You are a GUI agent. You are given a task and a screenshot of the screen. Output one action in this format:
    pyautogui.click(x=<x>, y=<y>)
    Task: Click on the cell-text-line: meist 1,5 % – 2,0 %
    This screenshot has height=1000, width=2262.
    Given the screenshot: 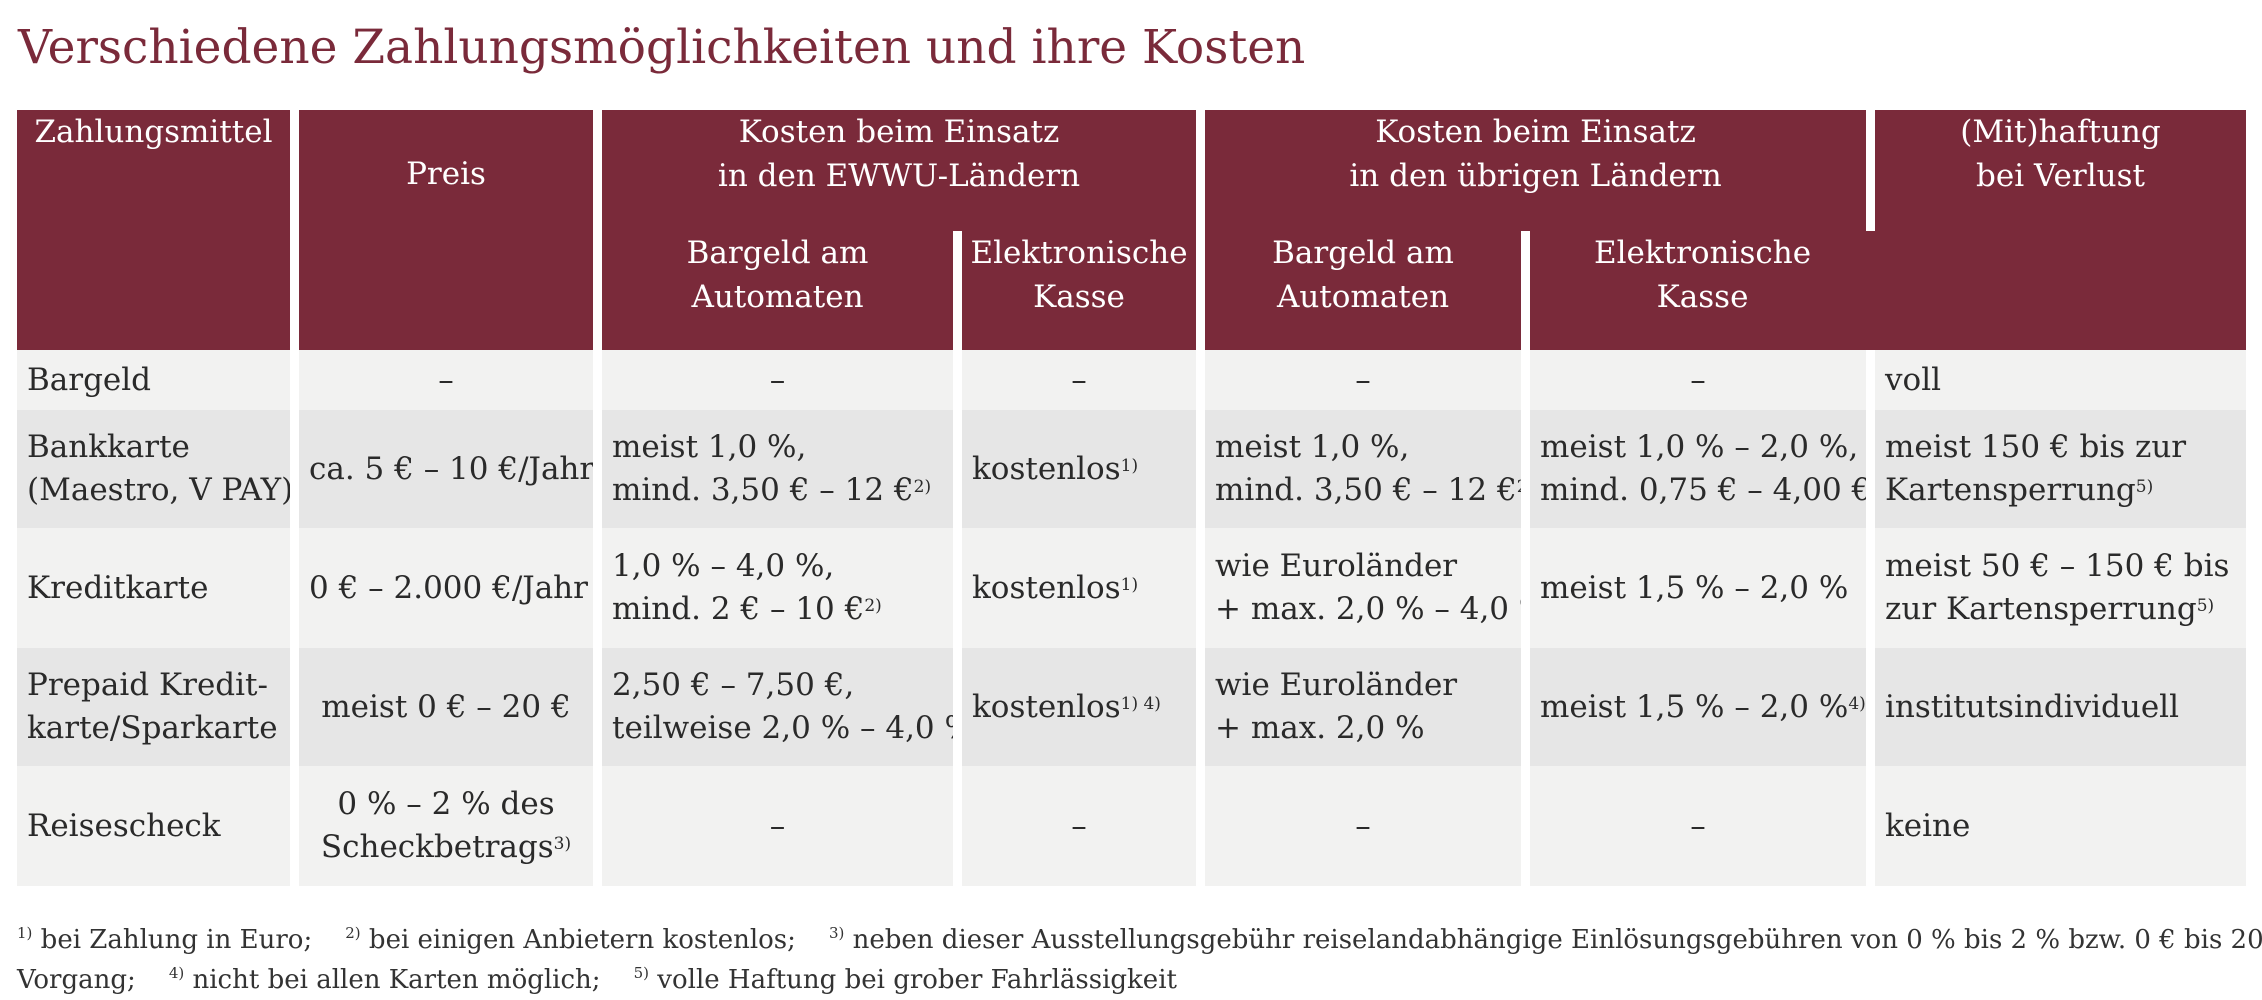 What is the action you would take?
    pyautogui.click(x=1694, y=587)
    